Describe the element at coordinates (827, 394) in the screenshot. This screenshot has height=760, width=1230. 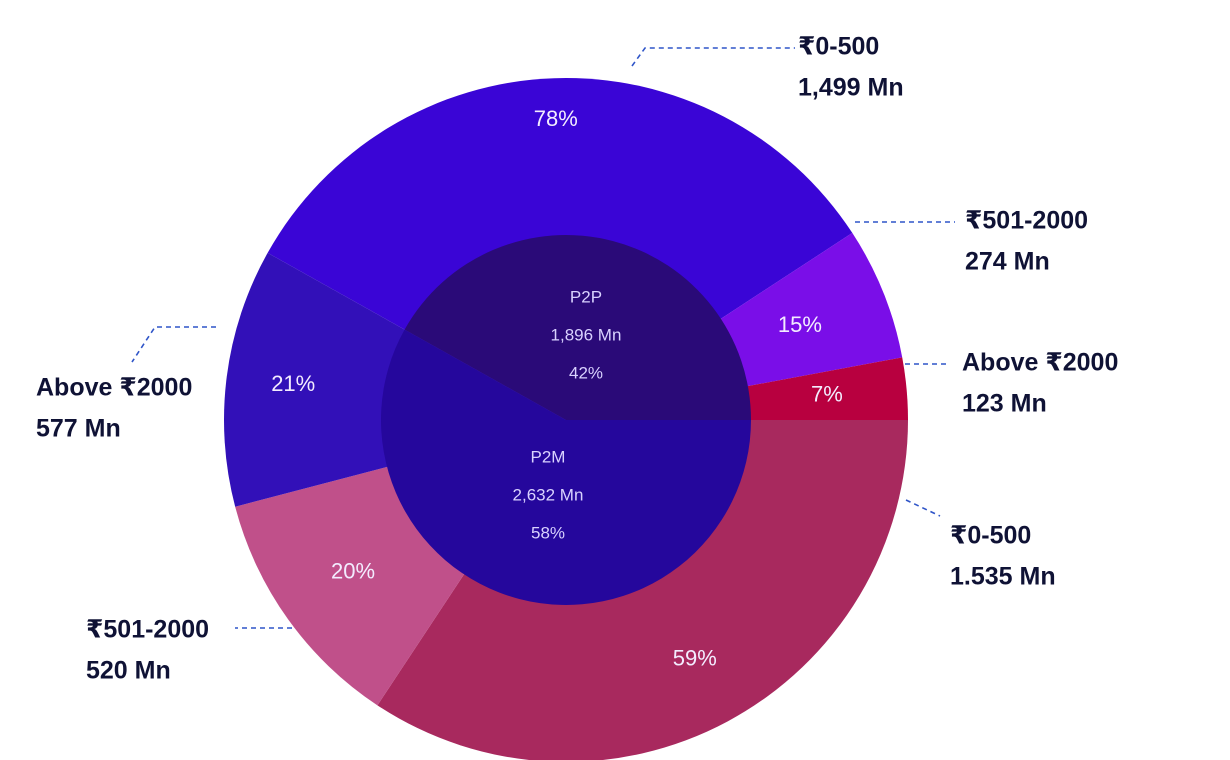
I see `outer-percent-label: 7%` at that location.